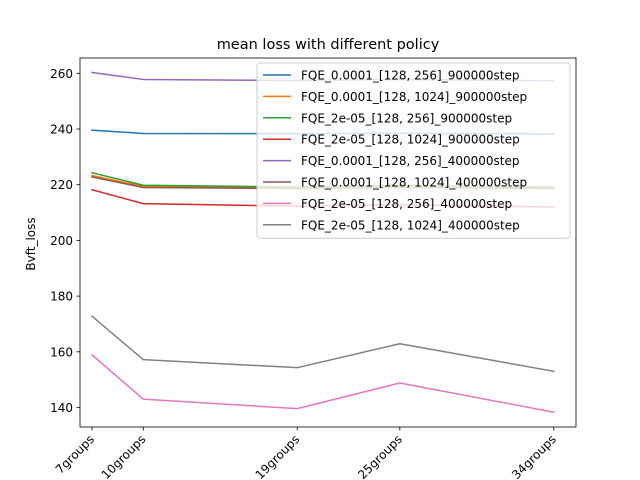  Describe the element at coordinates (61, 352) in the screenshot. I see `y-tick-label: 160` at that location.